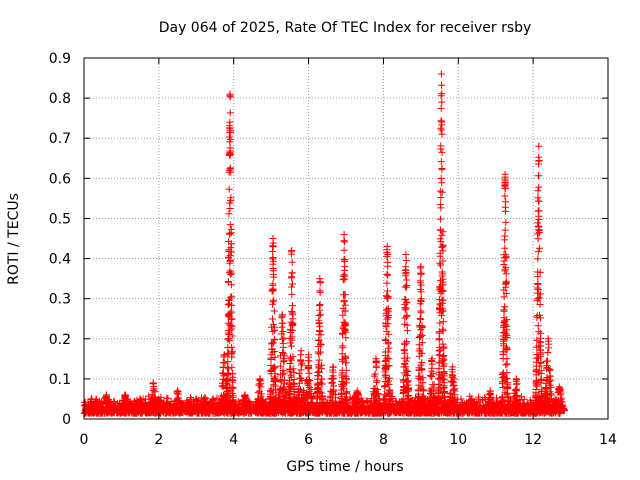  Describe the element at coordinates (308, 440) in the screenshot. I see `x-tick-label: 6` at that location.